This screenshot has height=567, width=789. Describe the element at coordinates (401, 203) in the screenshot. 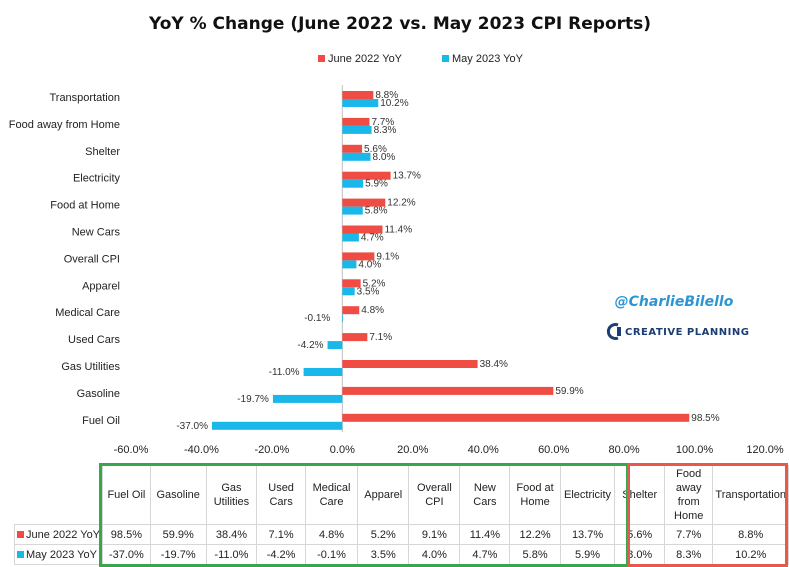

I see `data-label-june: 12.2%` at that location.